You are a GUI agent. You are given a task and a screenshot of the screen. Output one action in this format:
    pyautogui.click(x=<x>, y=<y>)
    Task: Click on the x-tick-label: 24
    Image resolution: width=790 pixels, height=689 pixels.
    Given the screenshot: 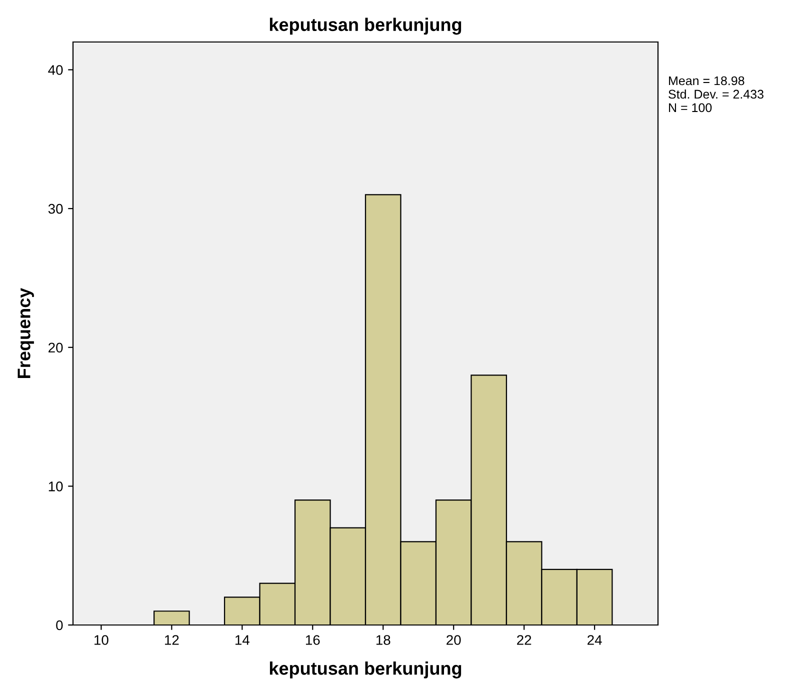 What is the action you would take?
    pyautogui.click(x=595, y=640)
    